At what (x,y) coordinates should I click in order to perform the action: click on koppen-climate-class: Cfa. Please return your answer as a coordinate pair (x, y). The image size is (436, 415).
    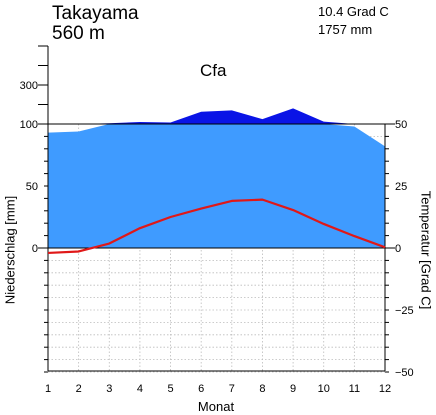
    Looking at the image, I should click on (213, 70).